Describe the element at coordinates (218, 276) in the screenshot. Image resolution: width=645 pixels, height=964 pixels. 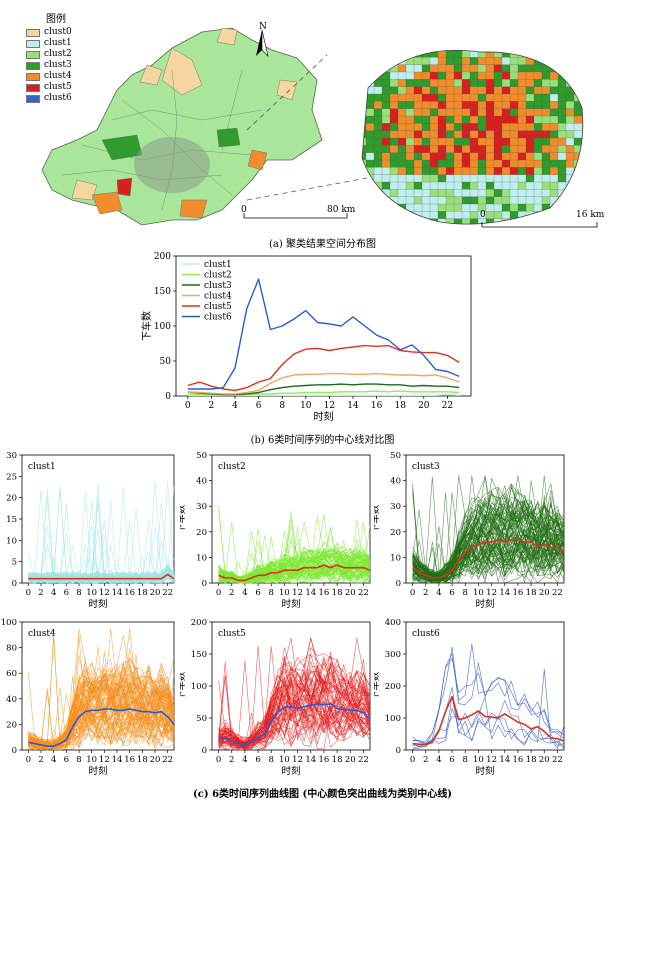
I see `legend-text-clust2: clust2` at that location.